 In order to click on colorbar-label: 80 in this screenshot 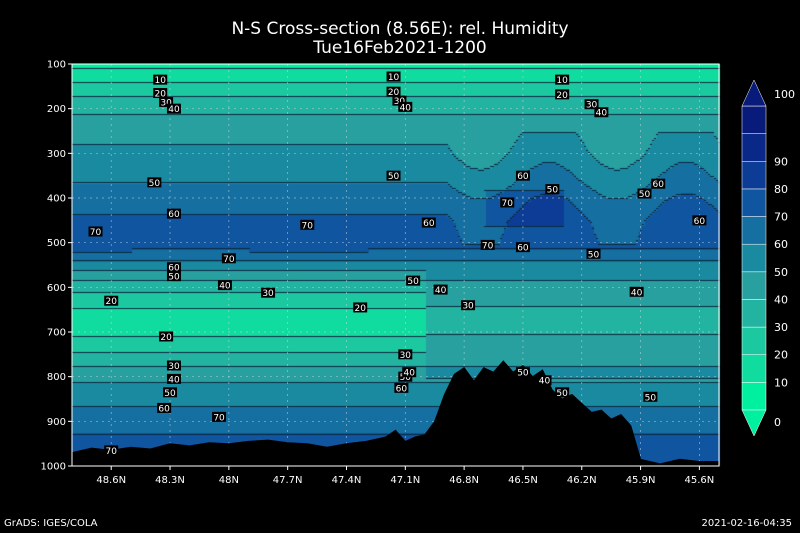, I will do `click(781, 189)`.